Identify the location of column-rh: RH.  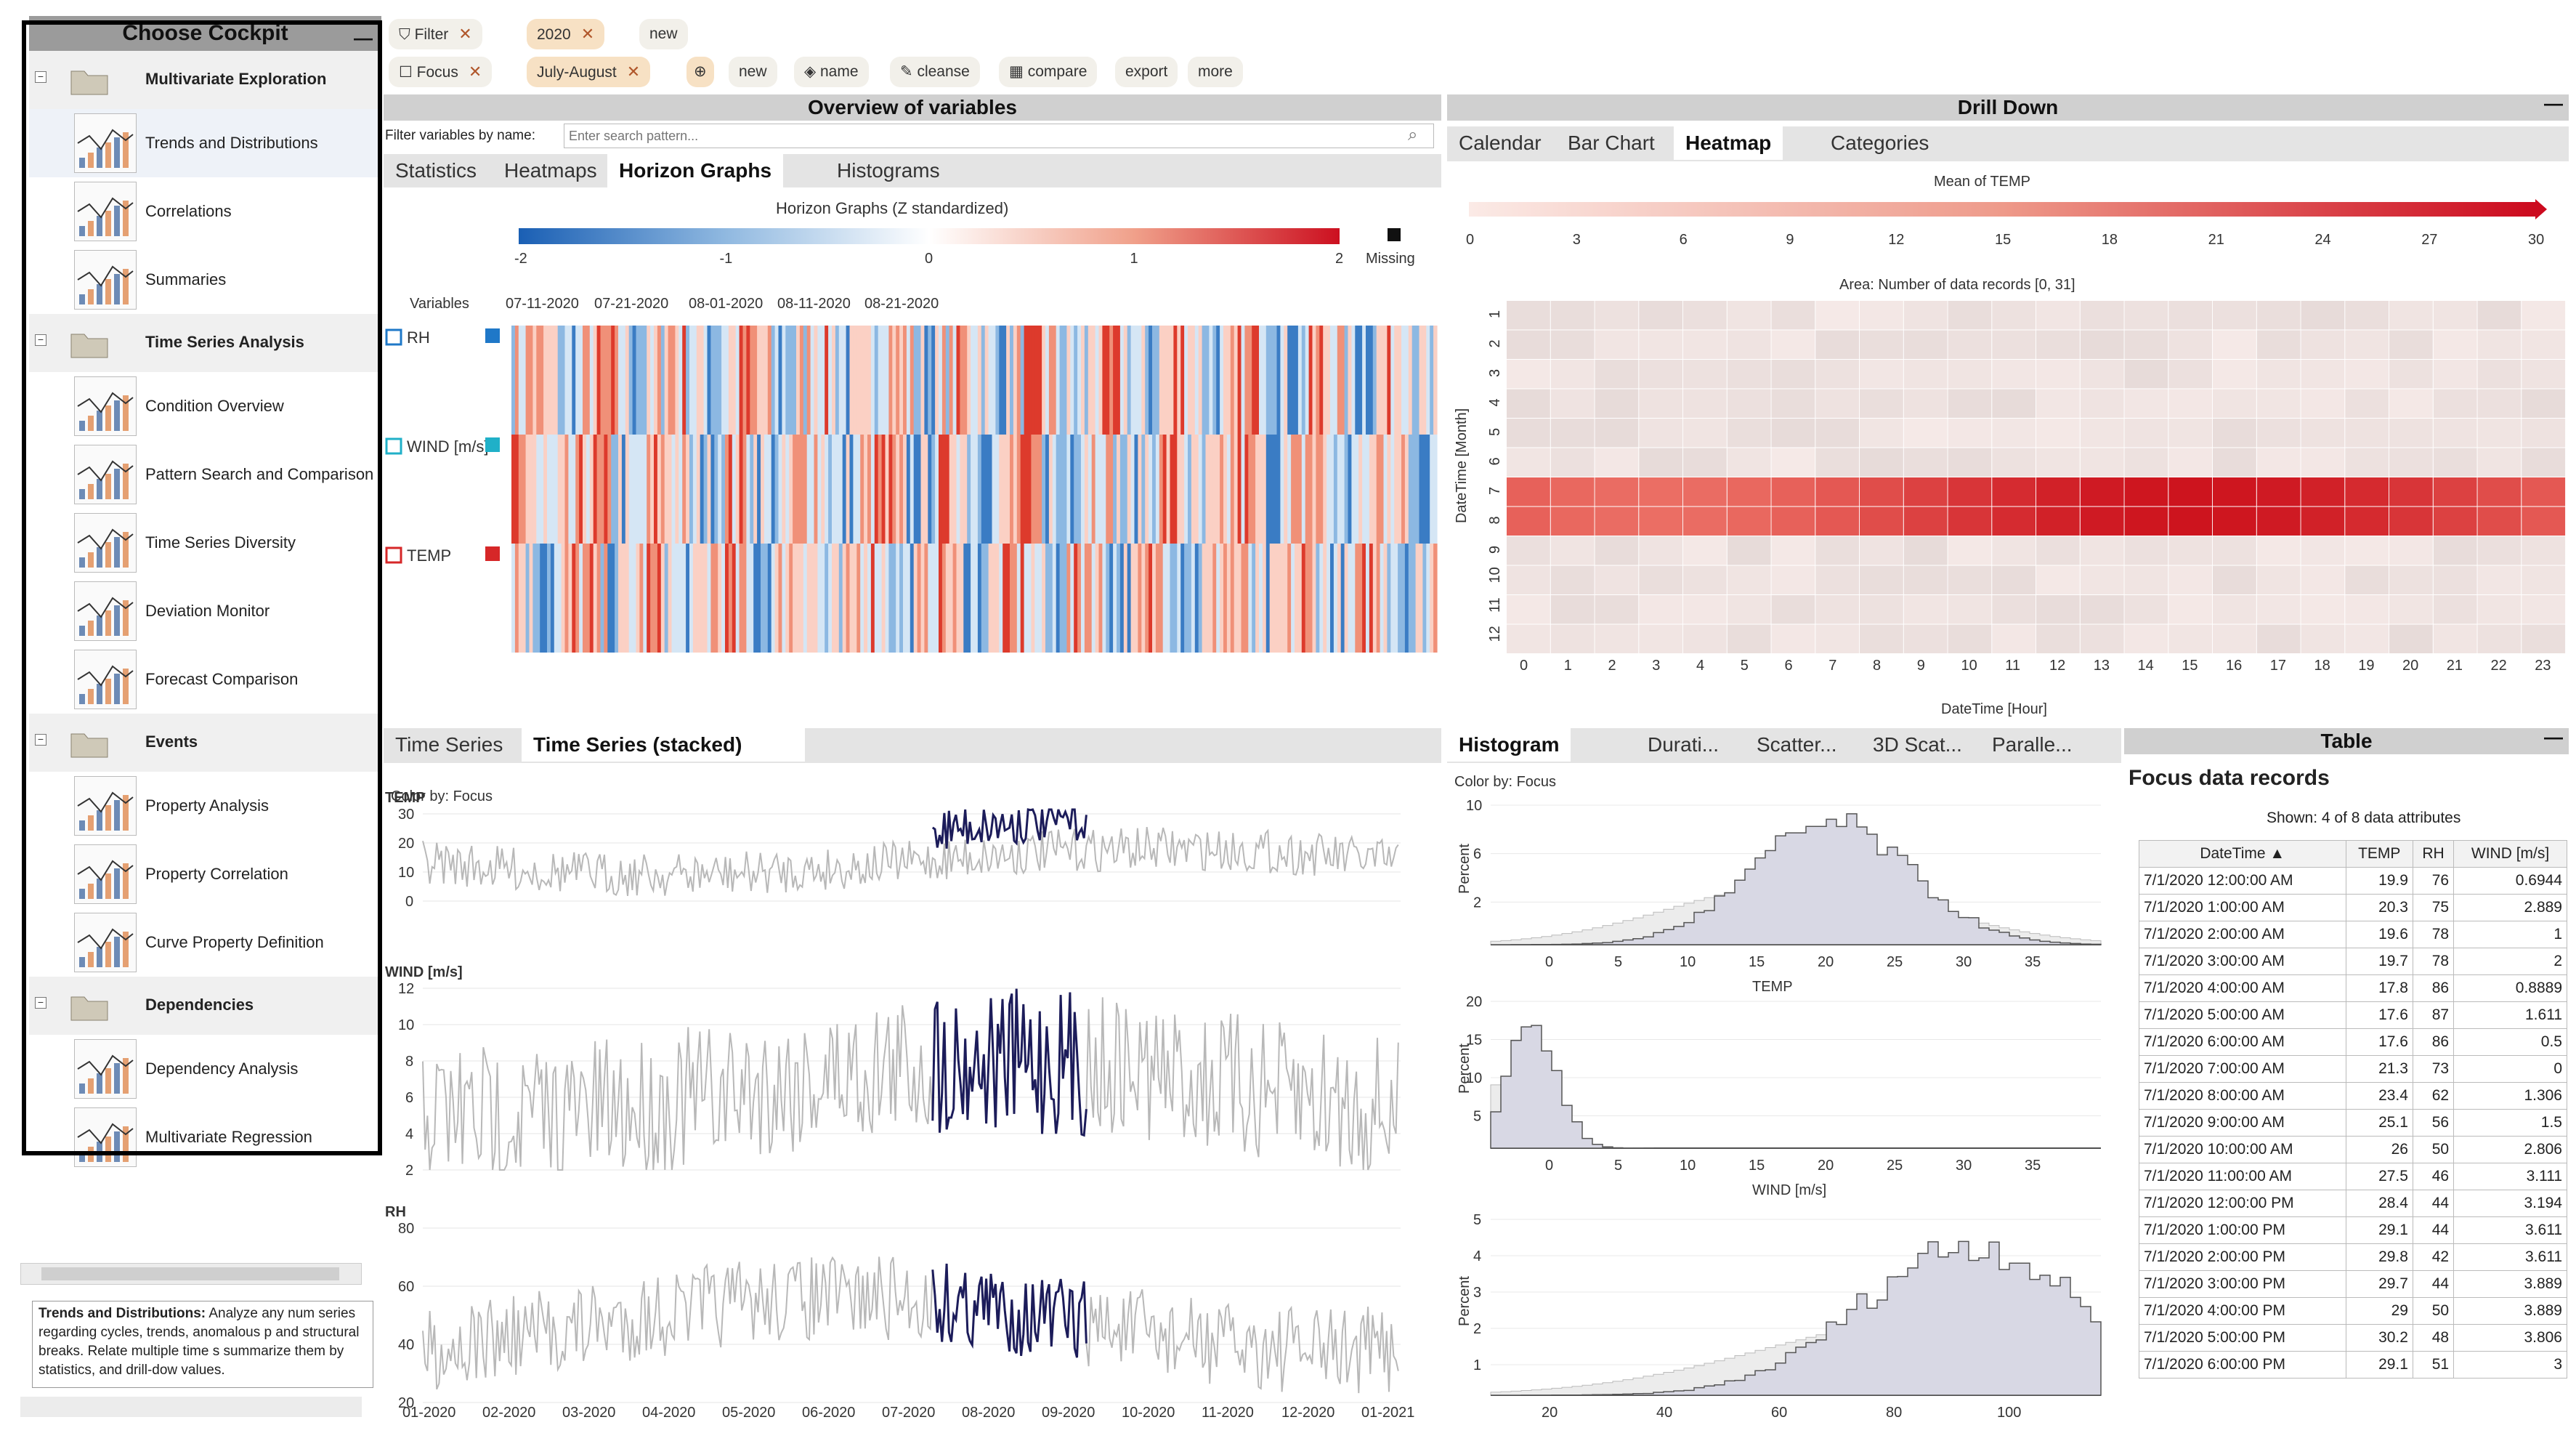
(2433, 854).